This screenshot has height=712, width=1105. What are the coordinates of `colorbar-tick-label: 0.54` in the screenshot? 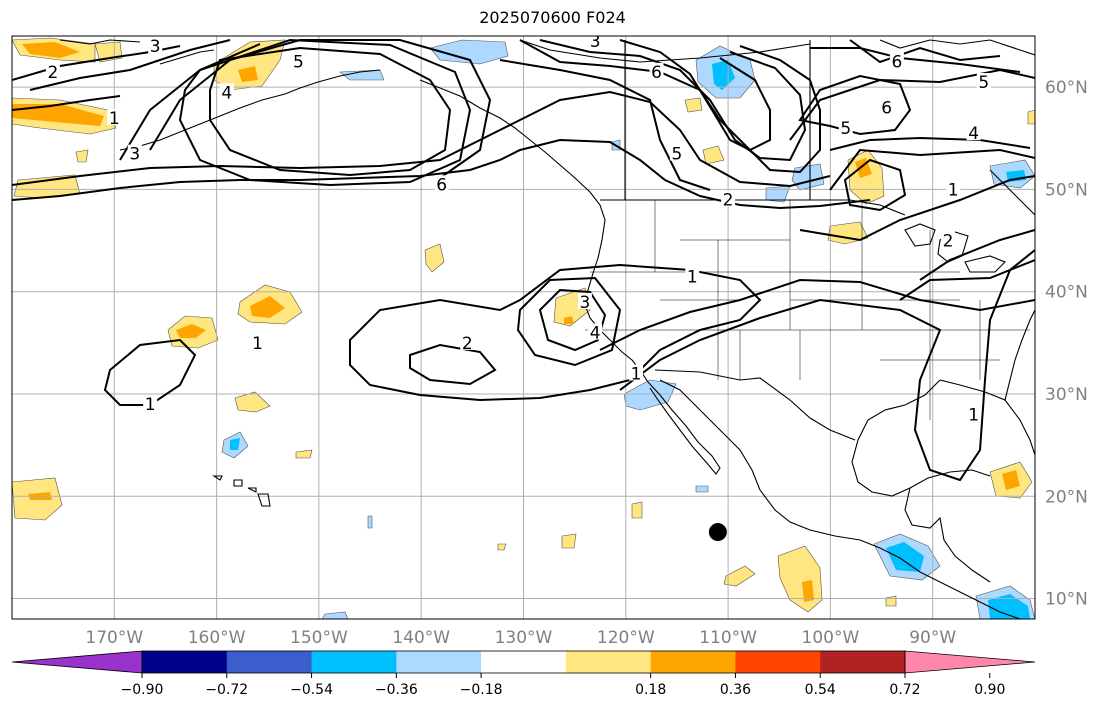 It's located at (820, 690).